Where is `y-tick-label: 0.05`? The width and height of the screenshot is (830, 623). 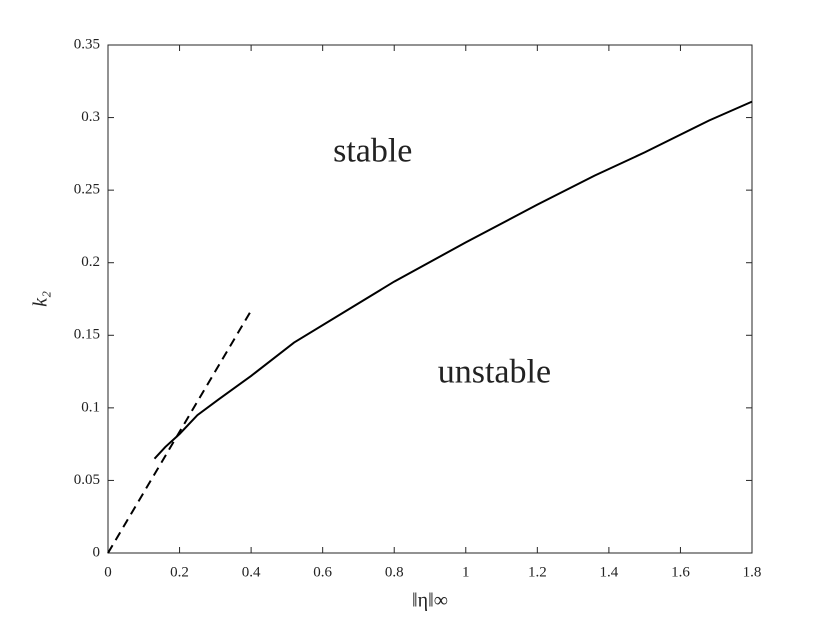
y-tick-label: 0.05 is located at coordinates (87, 480).